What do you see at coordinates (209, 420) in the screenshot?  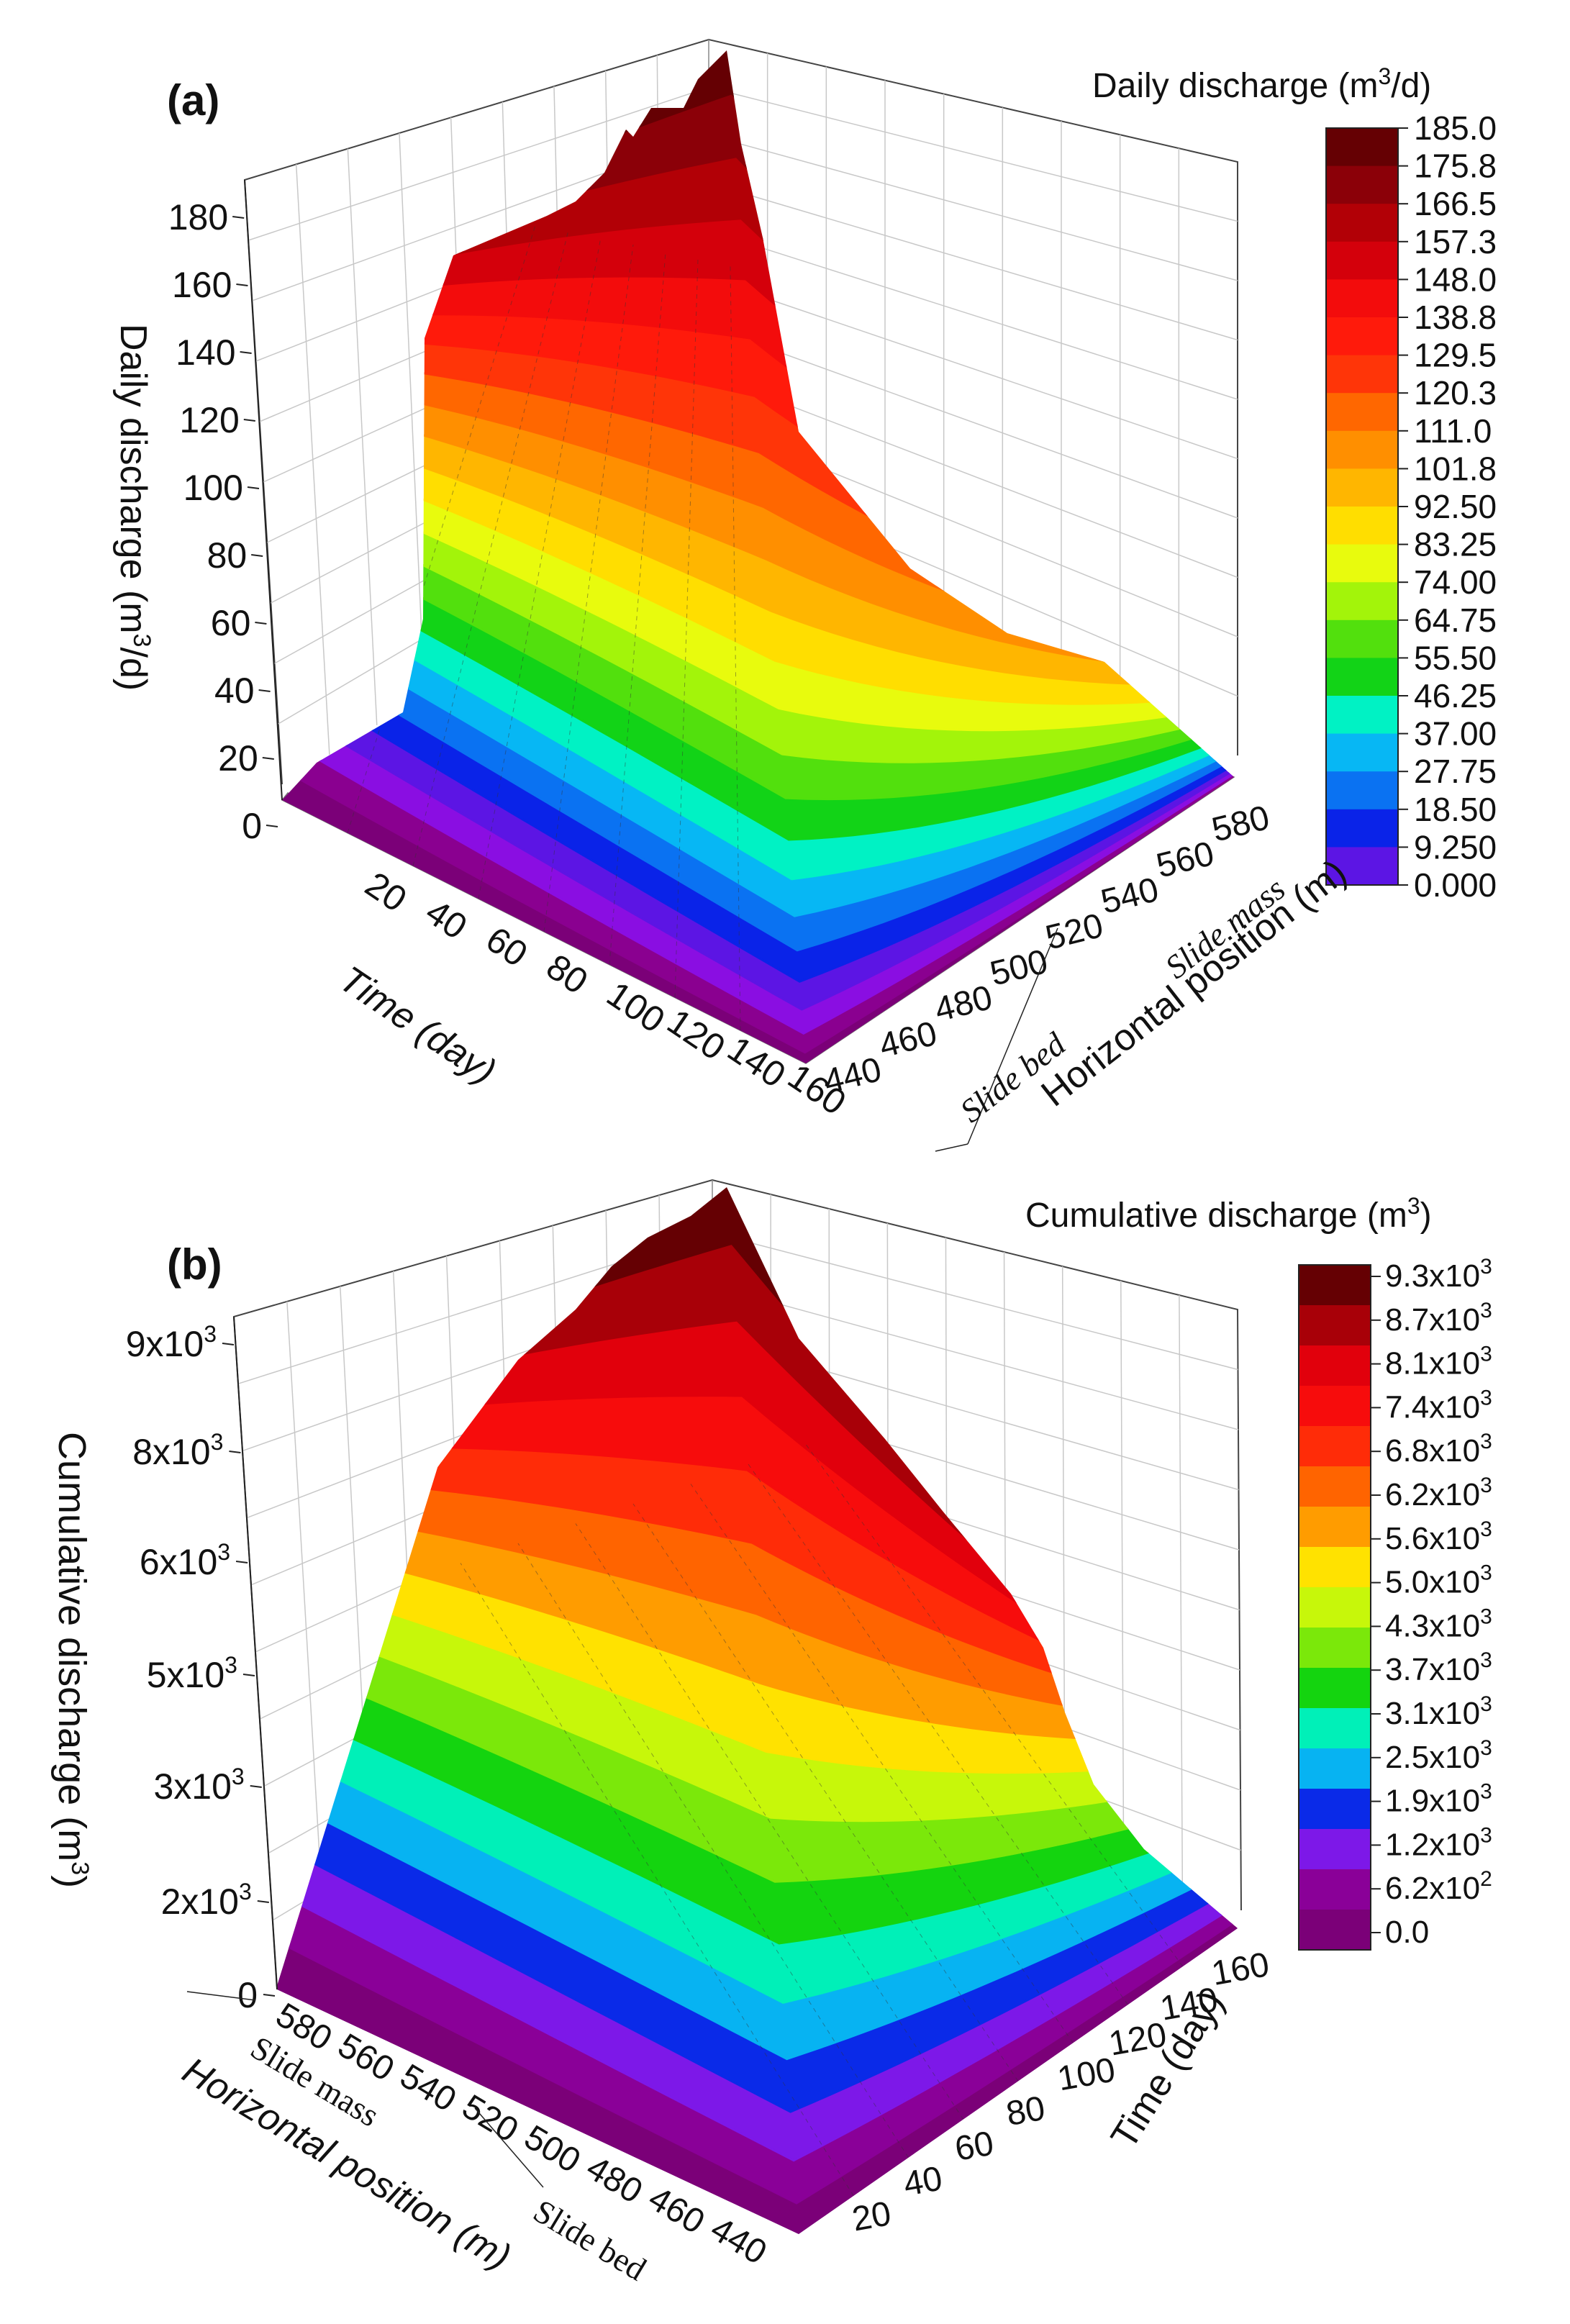 I see `panel-a-z-tick-label: 120` at bounding box center [209, 420].